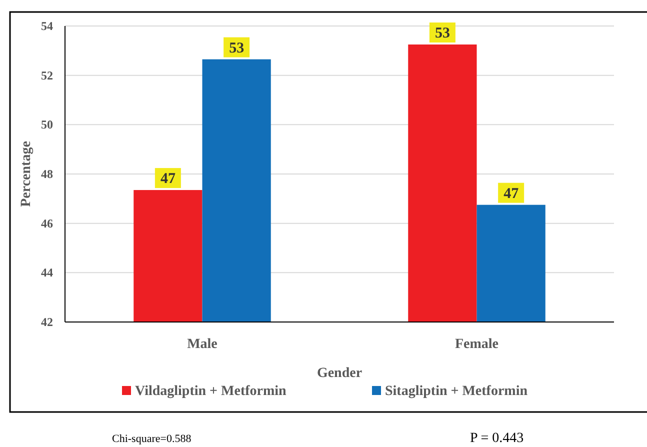  I want to click on x-axis-title: Gender, so click(339, 373).